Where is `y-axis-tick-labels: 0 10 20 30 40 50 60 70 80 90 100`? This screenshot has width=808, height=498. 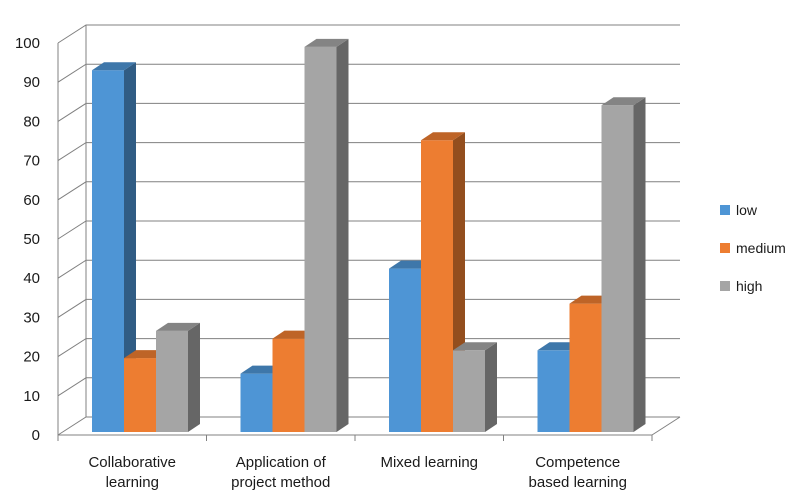
y-axis-tick-labels: 0 10 20 30 40 50 60 70 80 90 100 is located at coordinates (27, 239).